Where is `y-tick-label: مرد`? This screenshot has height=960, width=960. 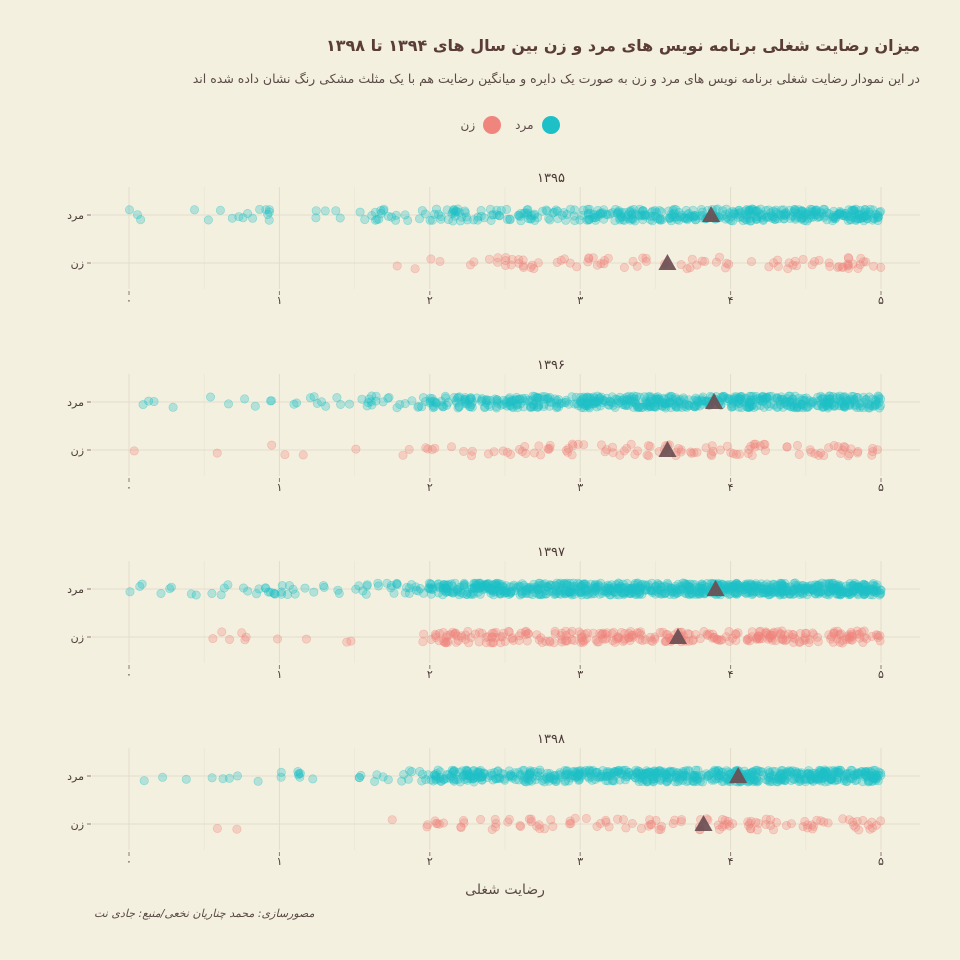 y-tick-label: مرد is located at coordinates (75, 402).